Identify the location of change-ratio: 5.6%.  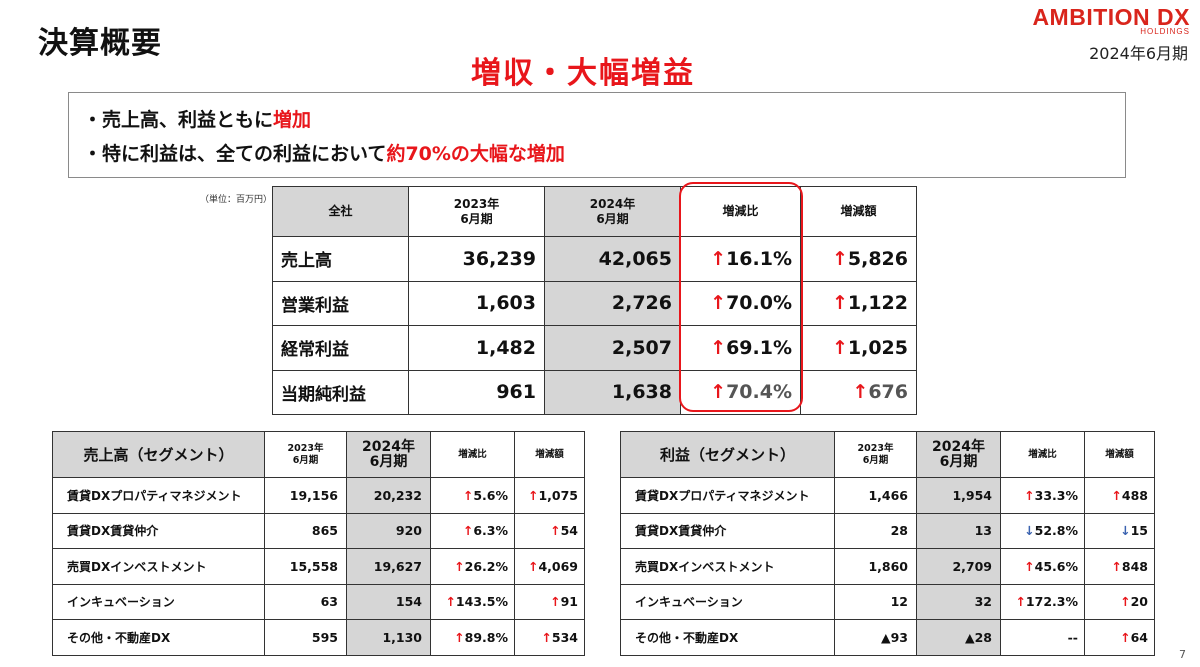
(490, 495).